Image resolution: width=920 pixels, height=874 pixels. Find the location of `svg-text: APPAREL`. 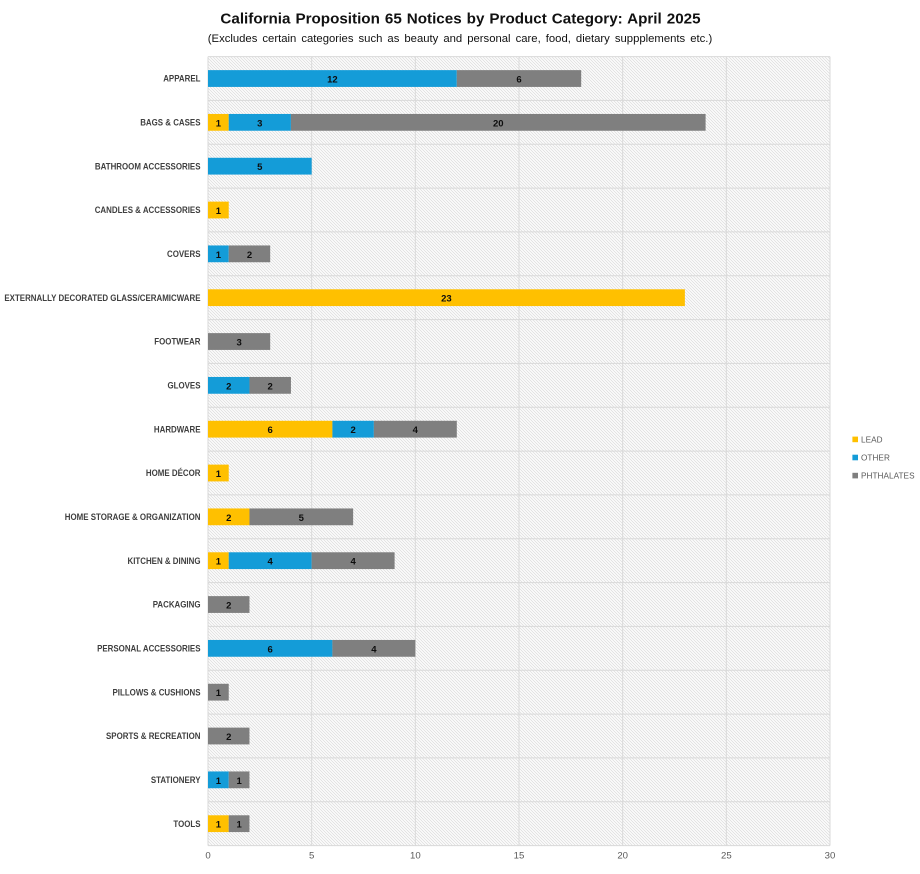

svg-text: APPAREL is located at coordinates (182, 79).